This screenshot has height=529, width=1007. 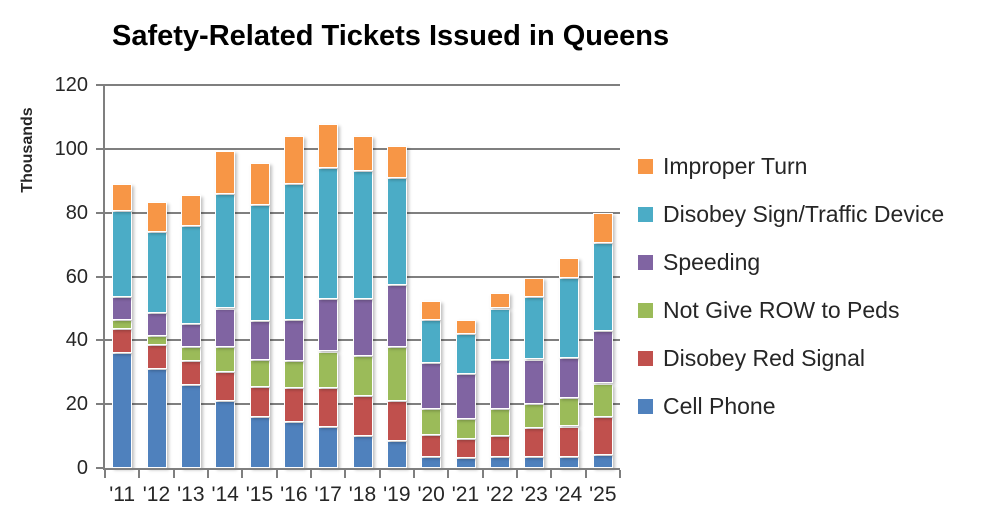 What do you see at coordinates (76, 340) in the screenshot?
I see `y-tick-label: 40` at bounding box center [76, 340].